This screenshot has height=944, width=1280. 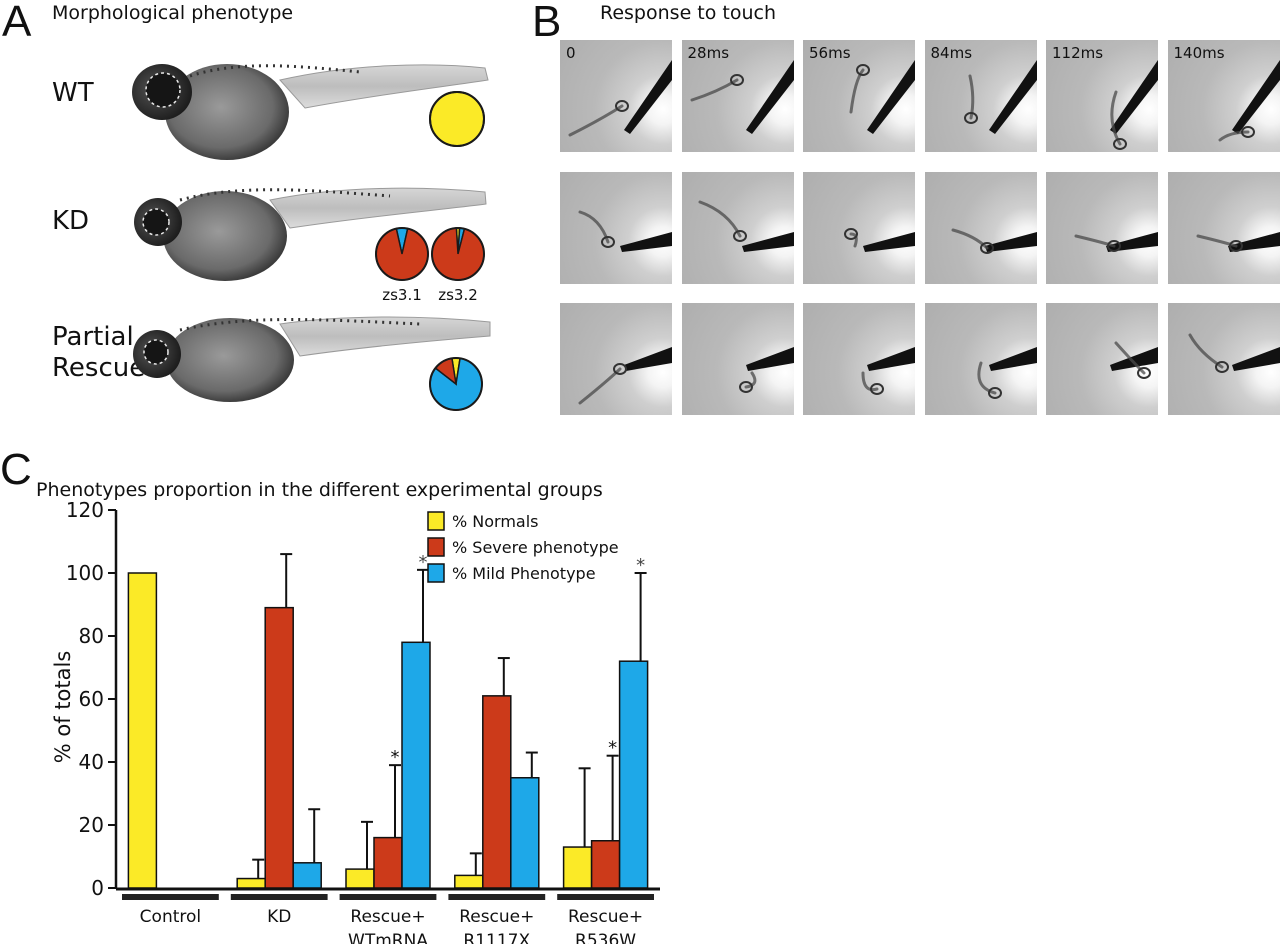 What do you see at coordinates (91, 825) in the screenshot?
I see `y-tick-label: 20` at bounding box center [91, 825].